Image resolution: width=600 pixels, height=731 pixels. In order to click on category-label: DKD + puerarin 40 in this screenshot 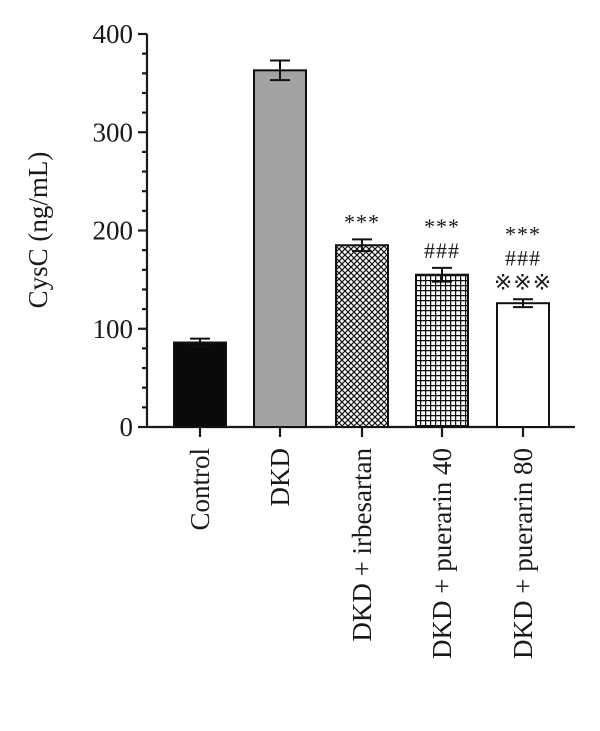, I will do `click(442, 553)`.